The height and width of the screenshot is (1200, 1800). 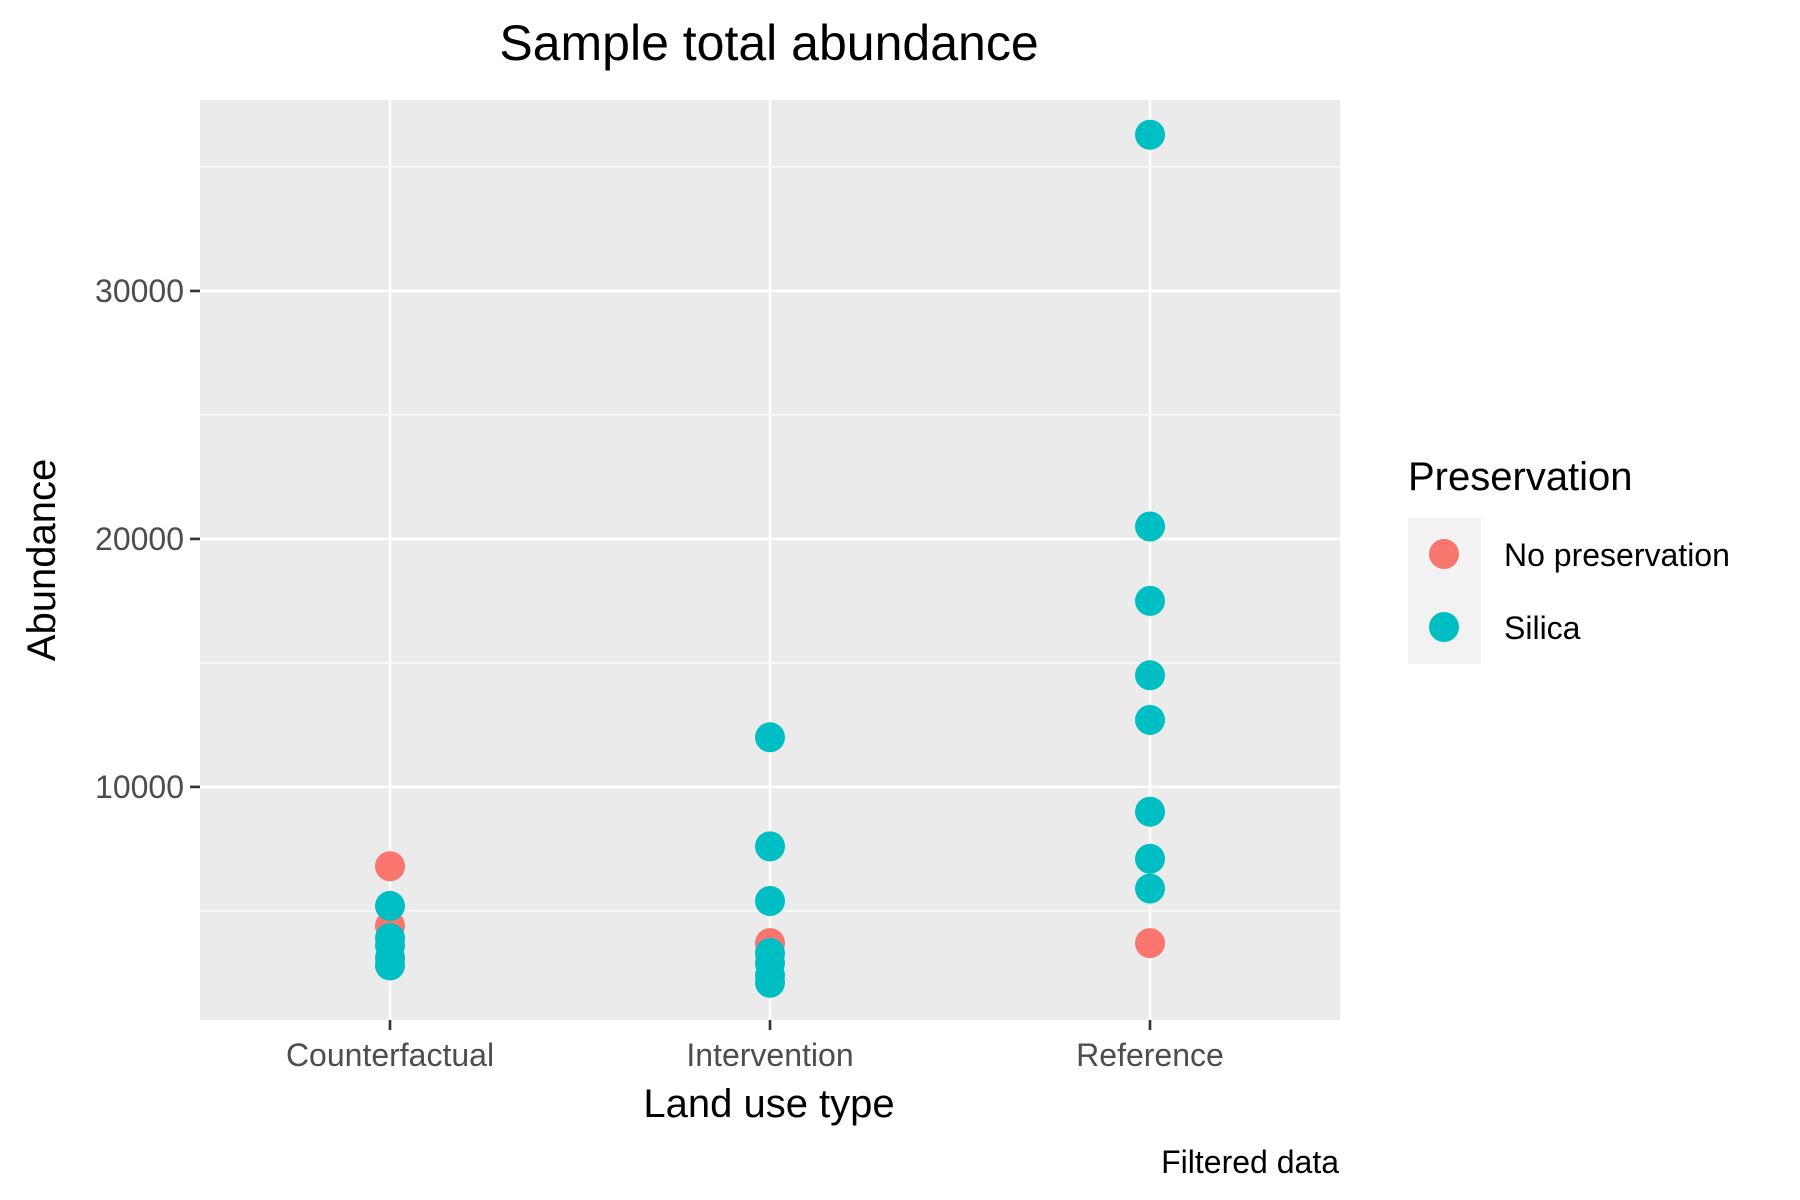 I want to click on legend-label-no-preservation: No preservation, so click(x=1617, y=555).